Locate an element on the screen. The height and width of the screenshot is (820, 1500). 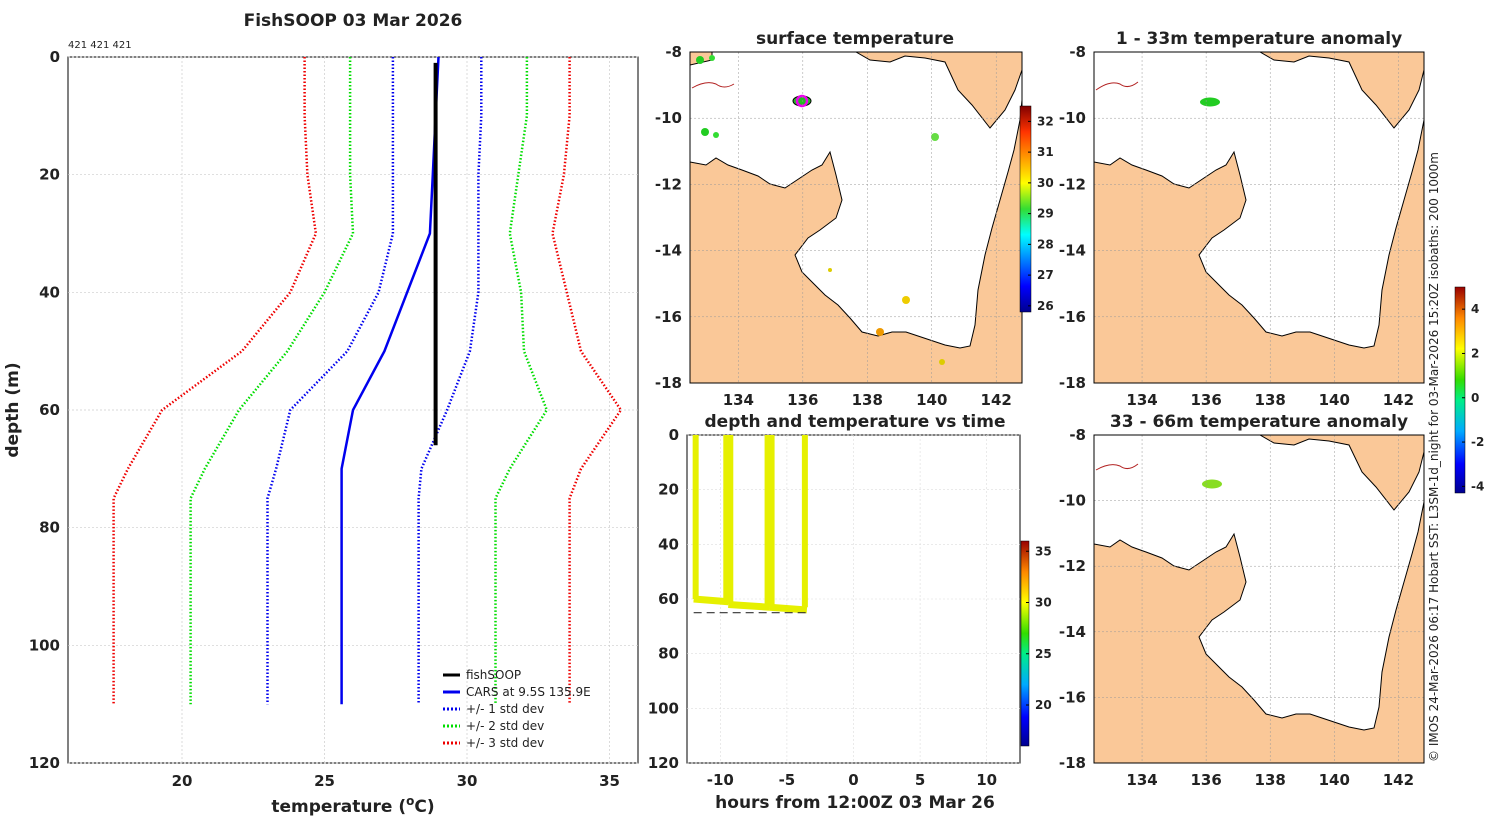
y-tick-label: 120 is located at coordinates (44, 763).